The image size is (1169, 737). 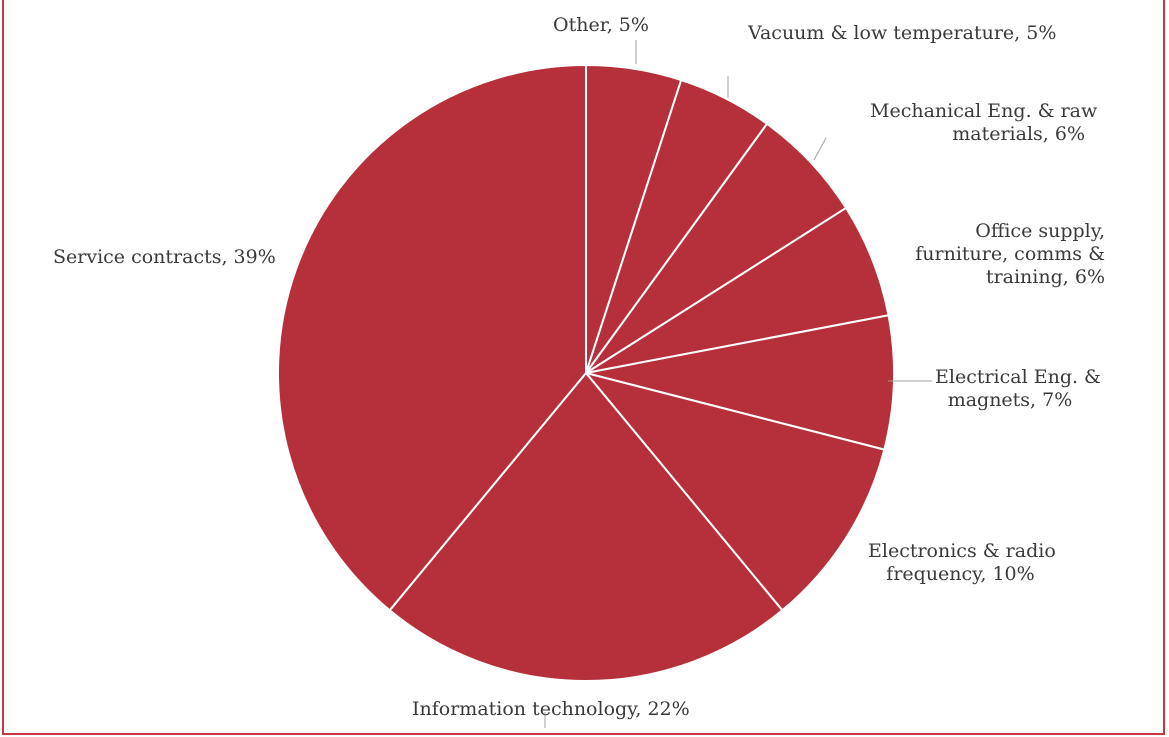 What do you see at coordinates (962, 562) in the screenshot?
I see `label-electronics: Electronics & radio frequency, 10%` at bounding box center [962, 562].